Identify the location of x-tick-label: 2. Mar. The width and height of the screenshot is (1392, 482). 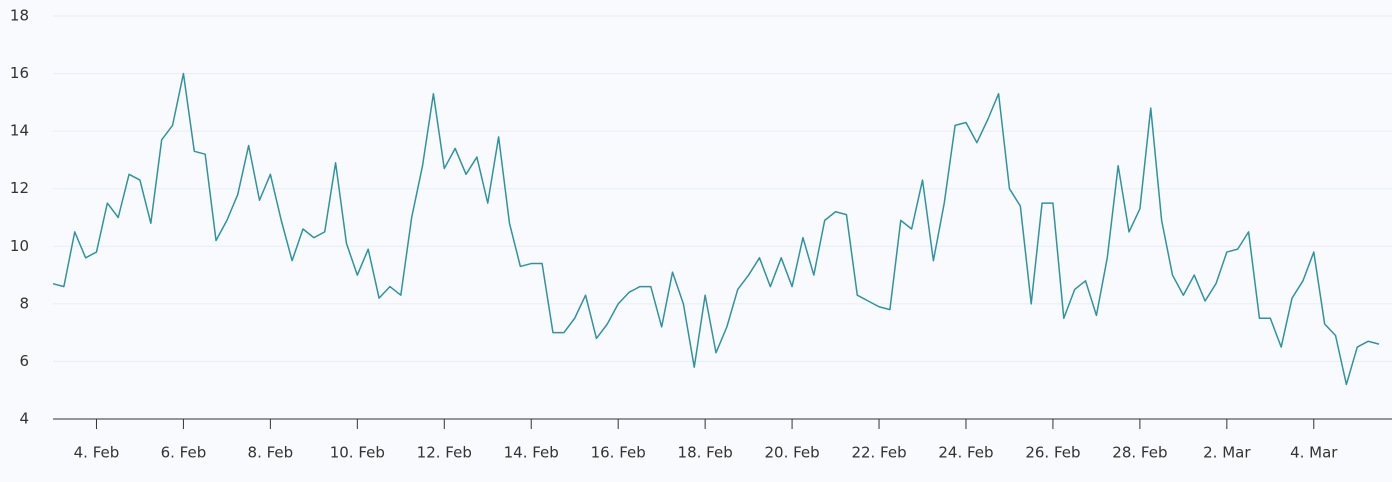
(1227, 453).